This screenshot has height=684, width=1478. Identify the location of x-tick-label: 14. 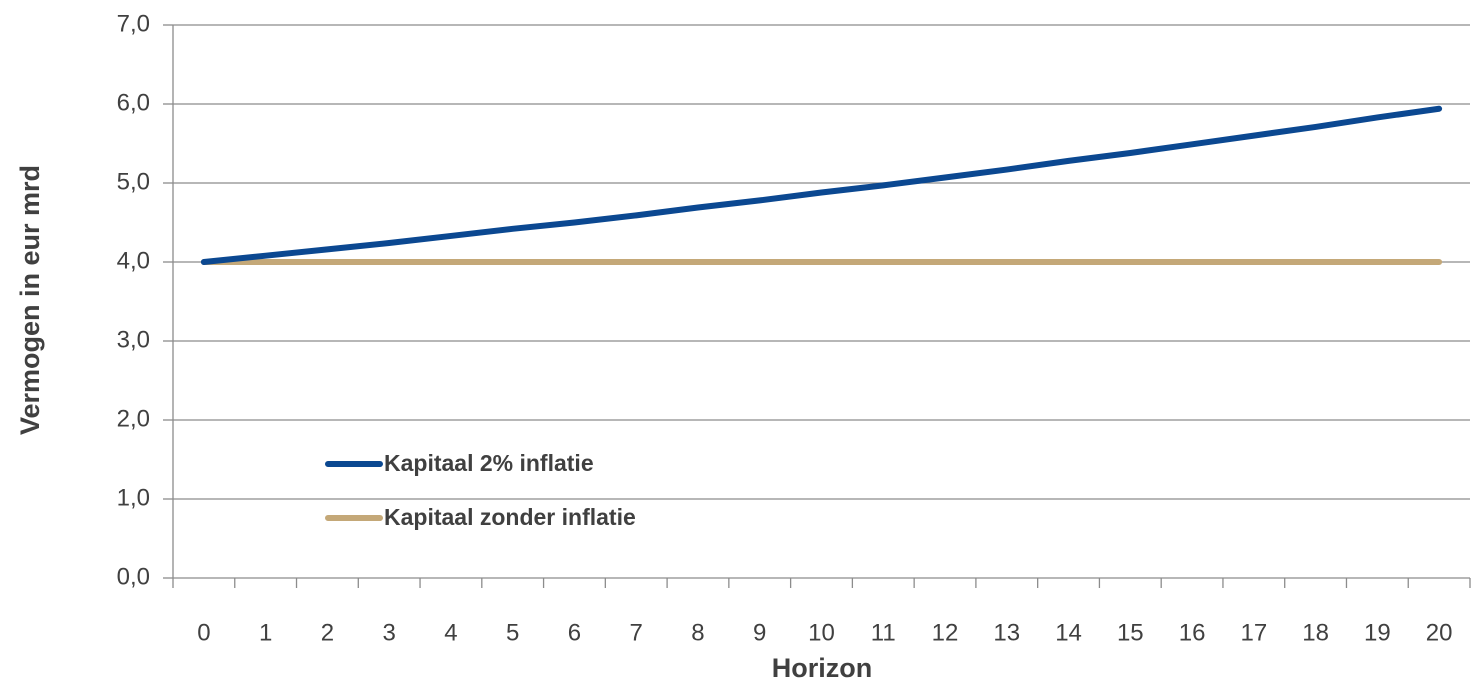
(1068, 632).